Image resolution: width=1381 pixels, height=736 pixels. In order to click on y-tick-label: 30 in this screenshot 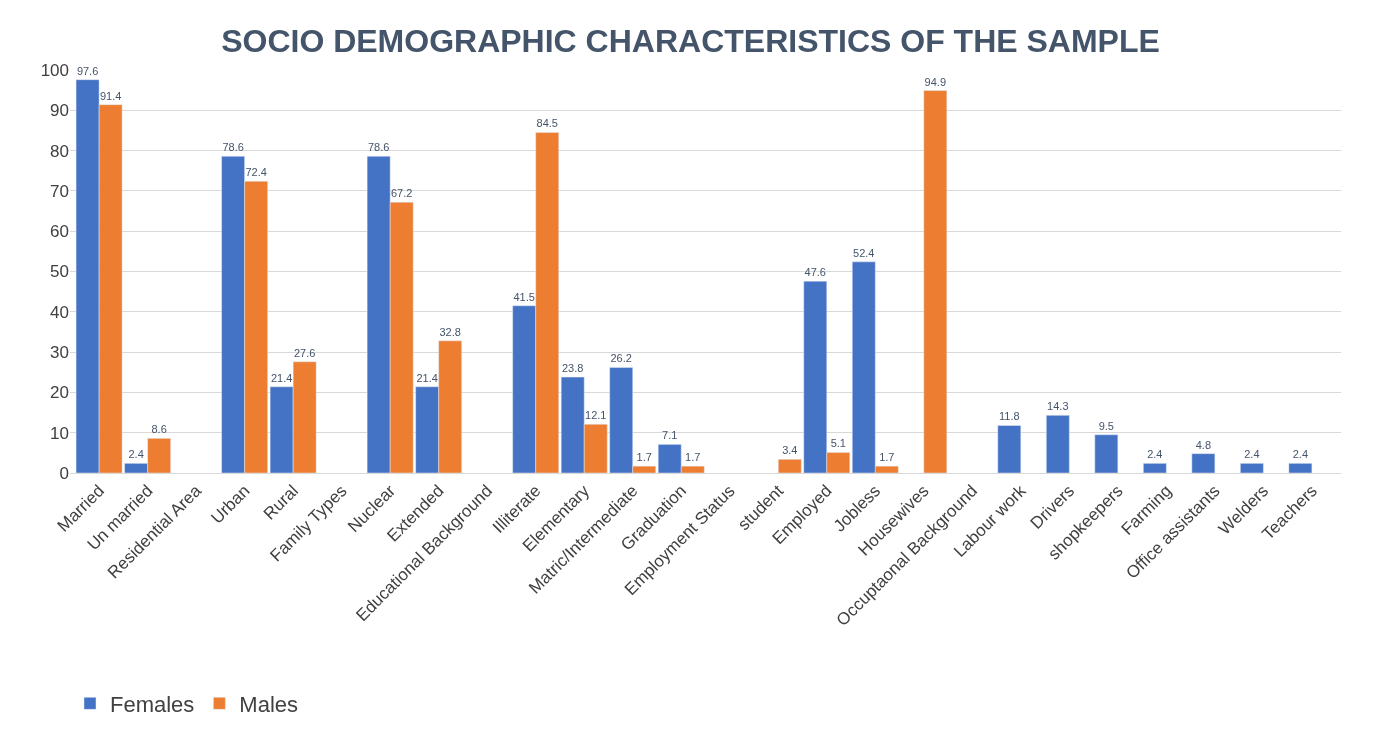, I will do `click(59, 353)`.